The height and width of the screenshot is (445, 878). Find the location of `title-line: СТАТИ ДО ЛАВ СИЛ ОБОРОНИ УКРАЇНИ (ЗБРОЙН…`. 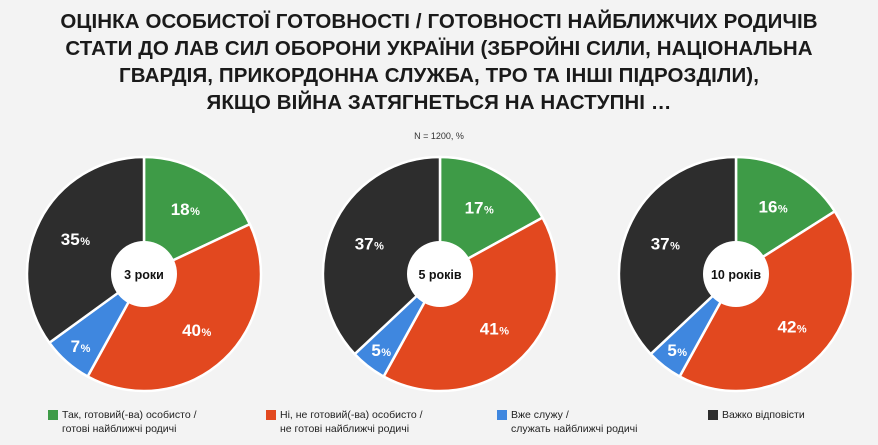

title-line: СТАТИ ДО ЛАВ СИЛ ОБОРОНИ УКРАЇНИ (ЗБРОЙН… is located at coordinates (439, 48).